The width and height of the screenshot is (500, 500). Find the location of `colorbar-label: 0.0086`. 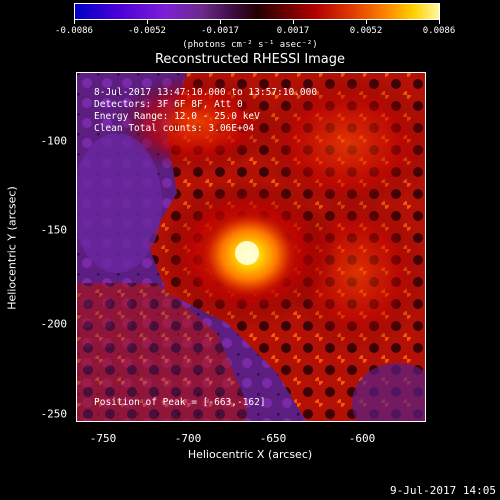

colorbar-label: 0.0086 is located at coordinates (439, 31).